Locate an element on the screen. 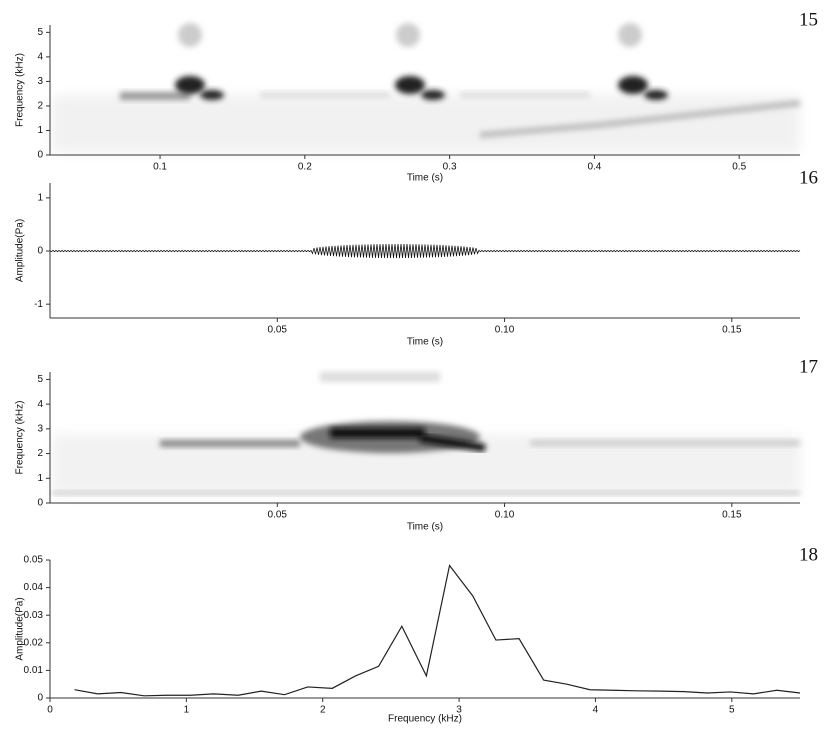  x-tick-label: 0.1 is located at coordinates (160, 167).